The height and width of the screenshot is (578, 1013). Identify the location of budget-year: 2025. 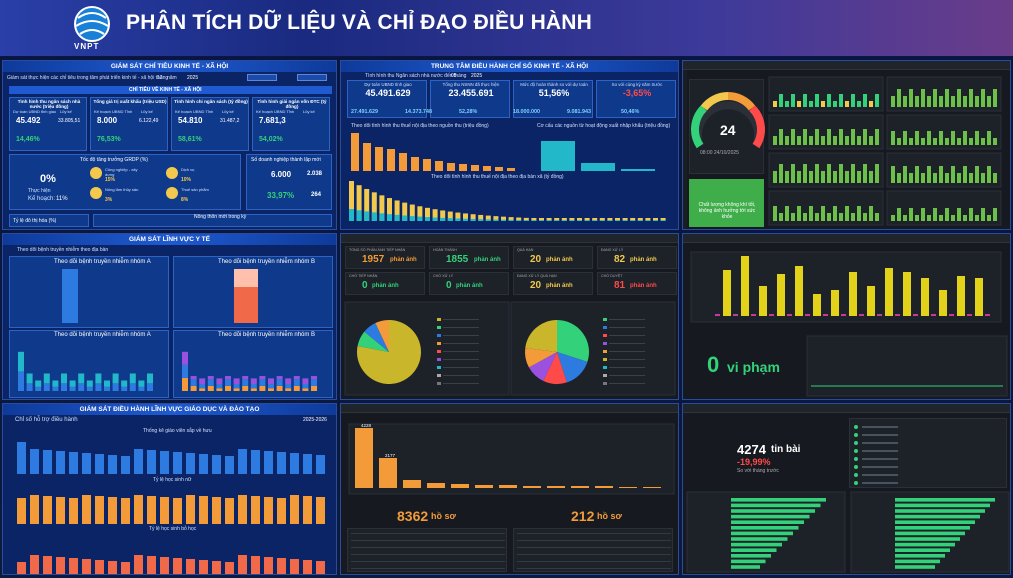
(477, 76).